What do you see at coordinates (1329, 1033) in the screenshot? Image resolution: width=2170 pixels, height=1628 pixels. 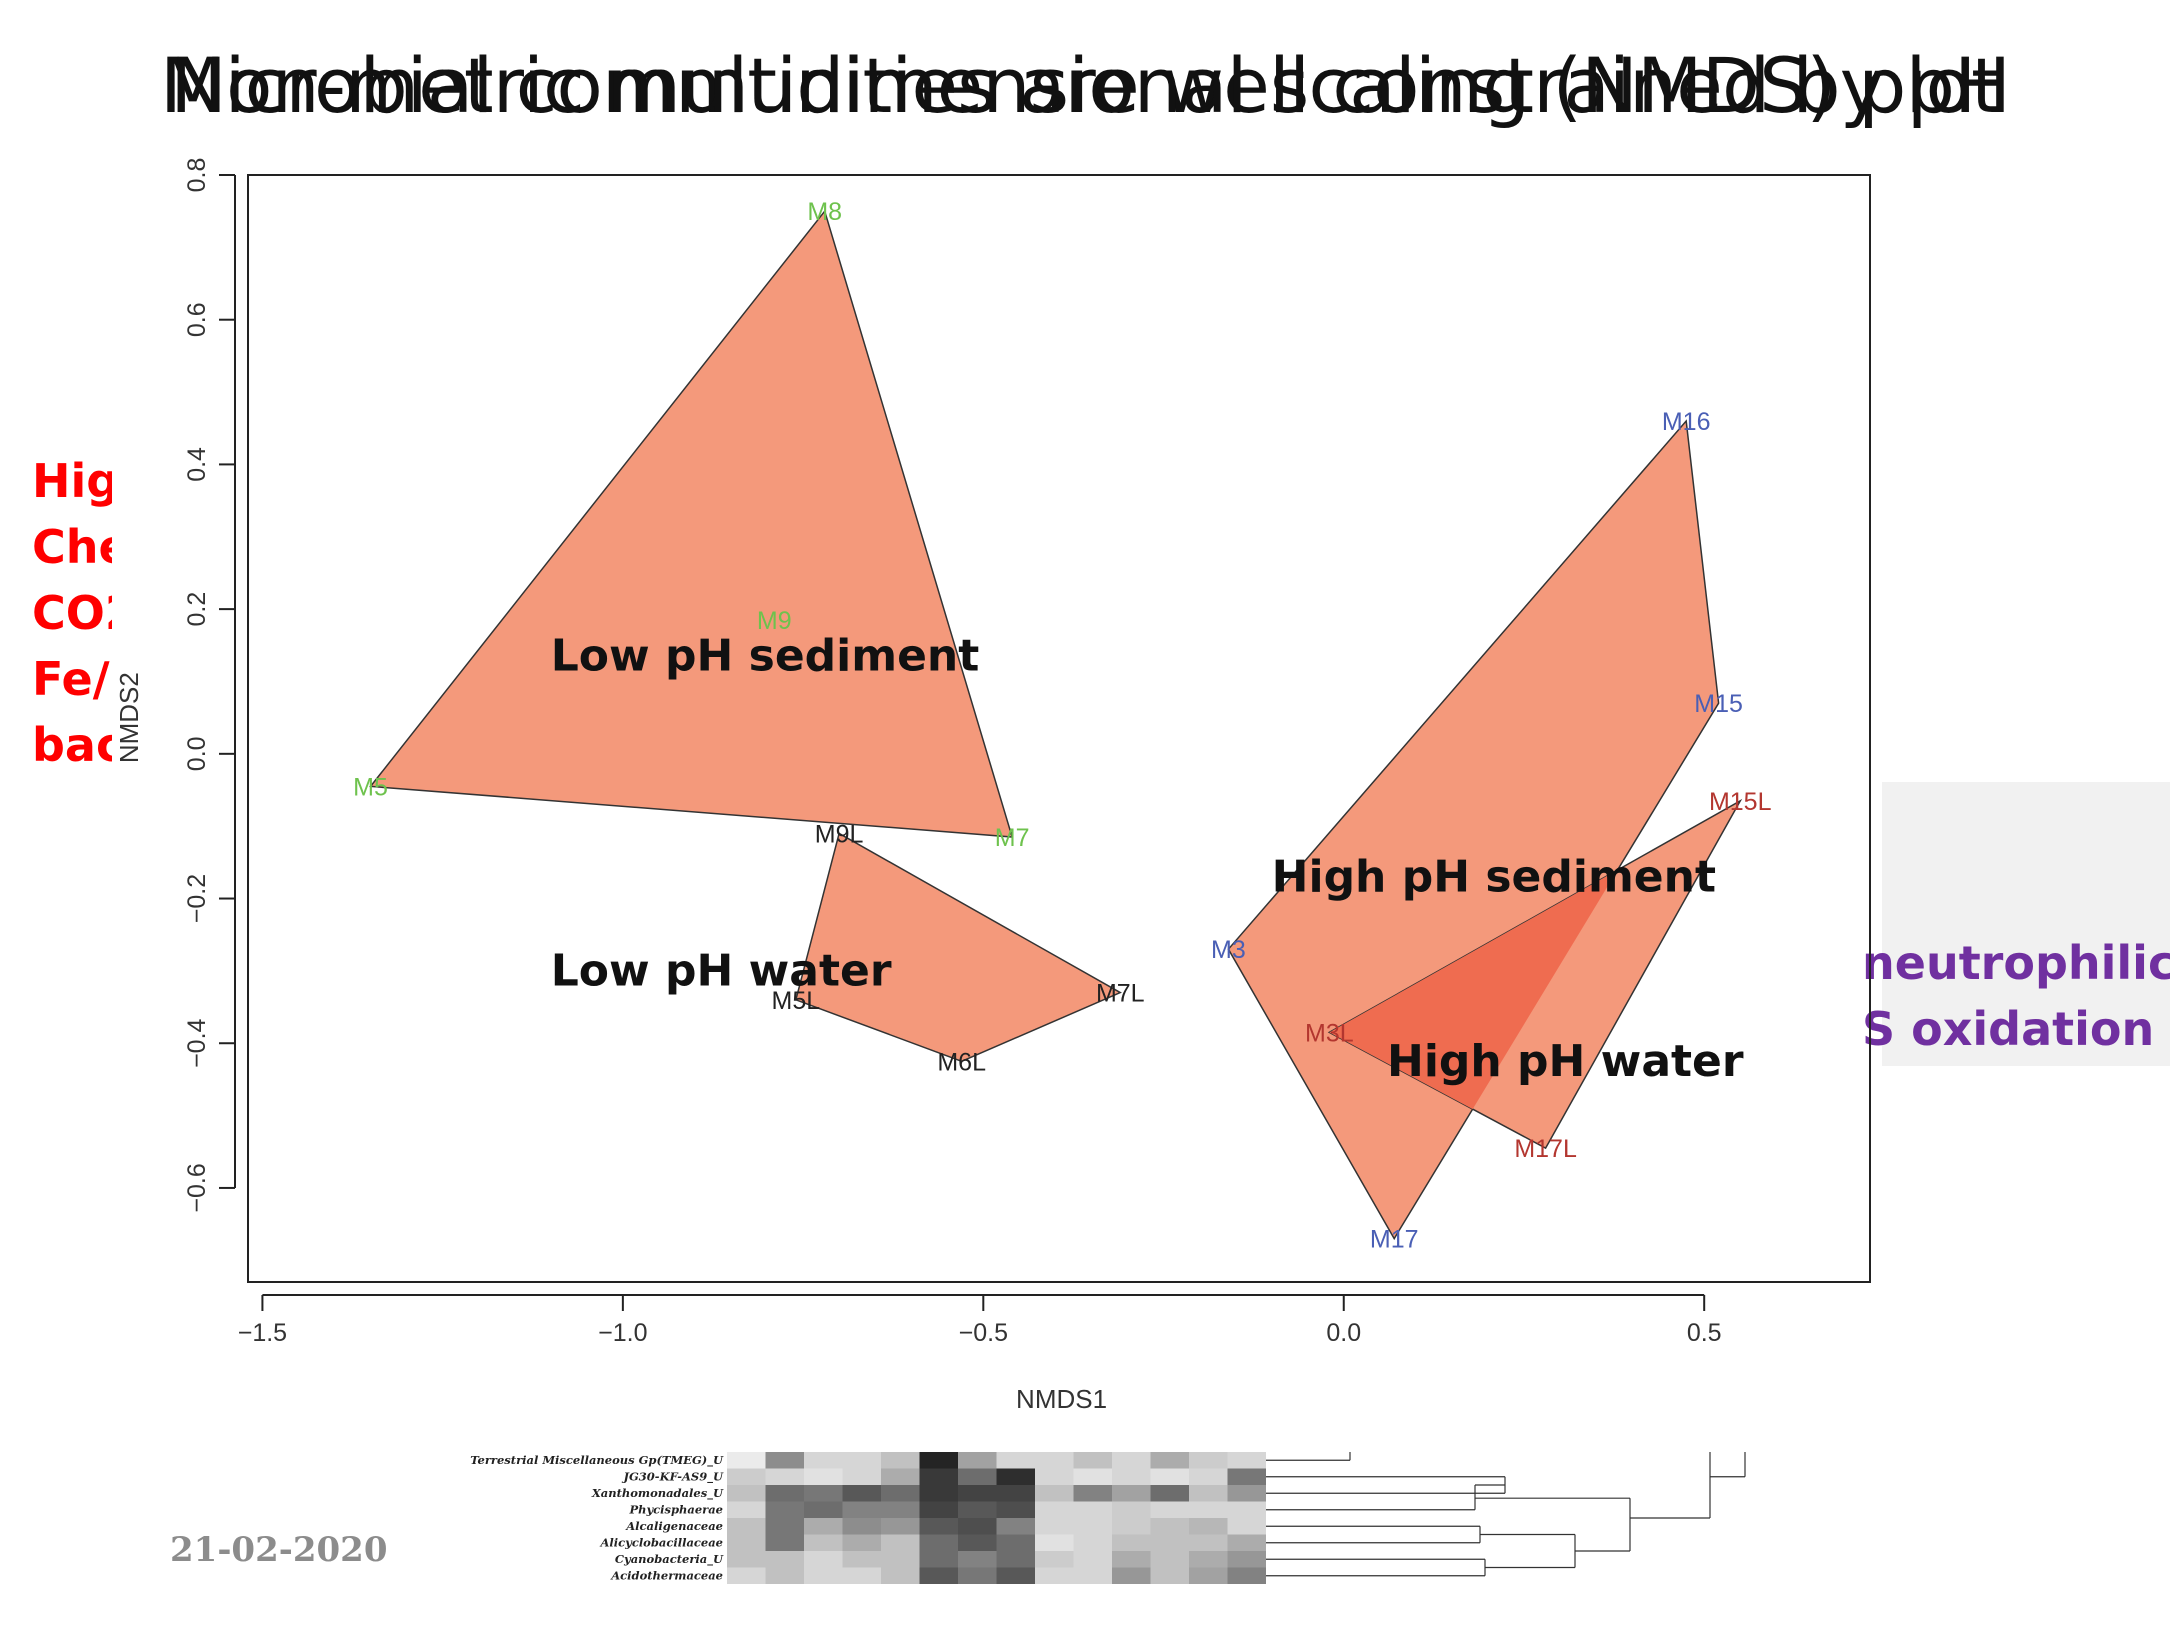 I see `point-label: M3L` at bounding box center [1329, 1033].